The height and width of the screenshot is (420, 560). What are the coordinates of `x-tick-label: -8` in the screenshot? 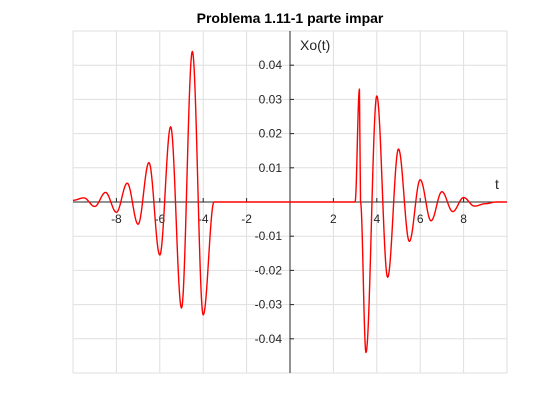 It's located at (116, 219).